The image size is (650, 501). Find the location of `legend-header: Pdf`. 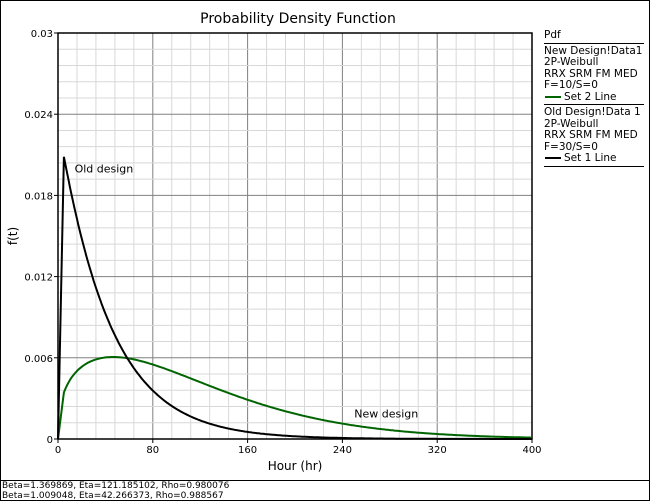

legend-header: Pdf is located at coordinates (594, 36).